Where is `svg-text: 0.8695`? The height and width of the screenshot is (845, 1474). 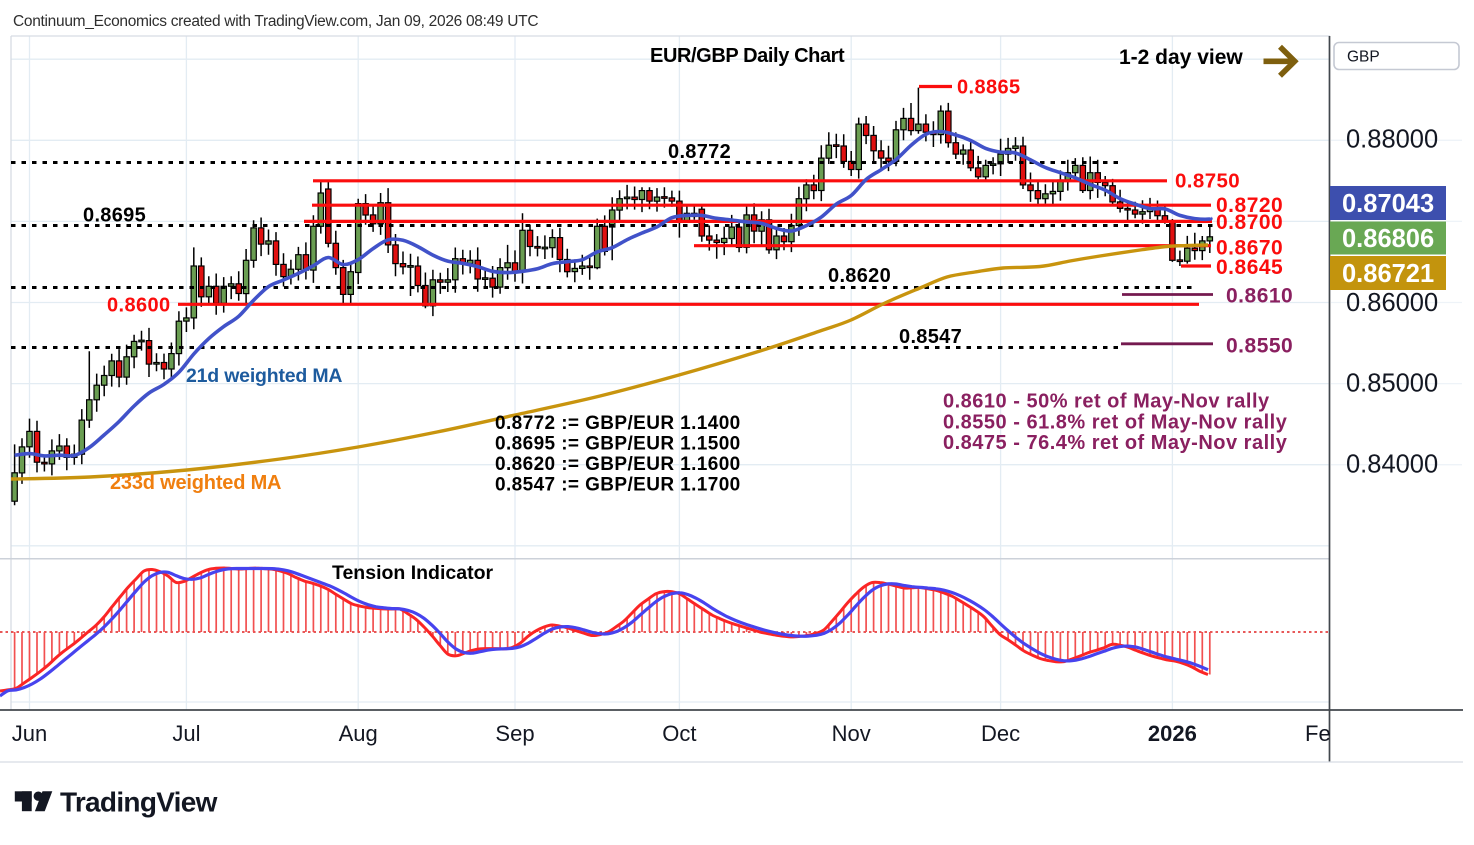 svg-text: 0.8695 is located at coordinates (114, 216).